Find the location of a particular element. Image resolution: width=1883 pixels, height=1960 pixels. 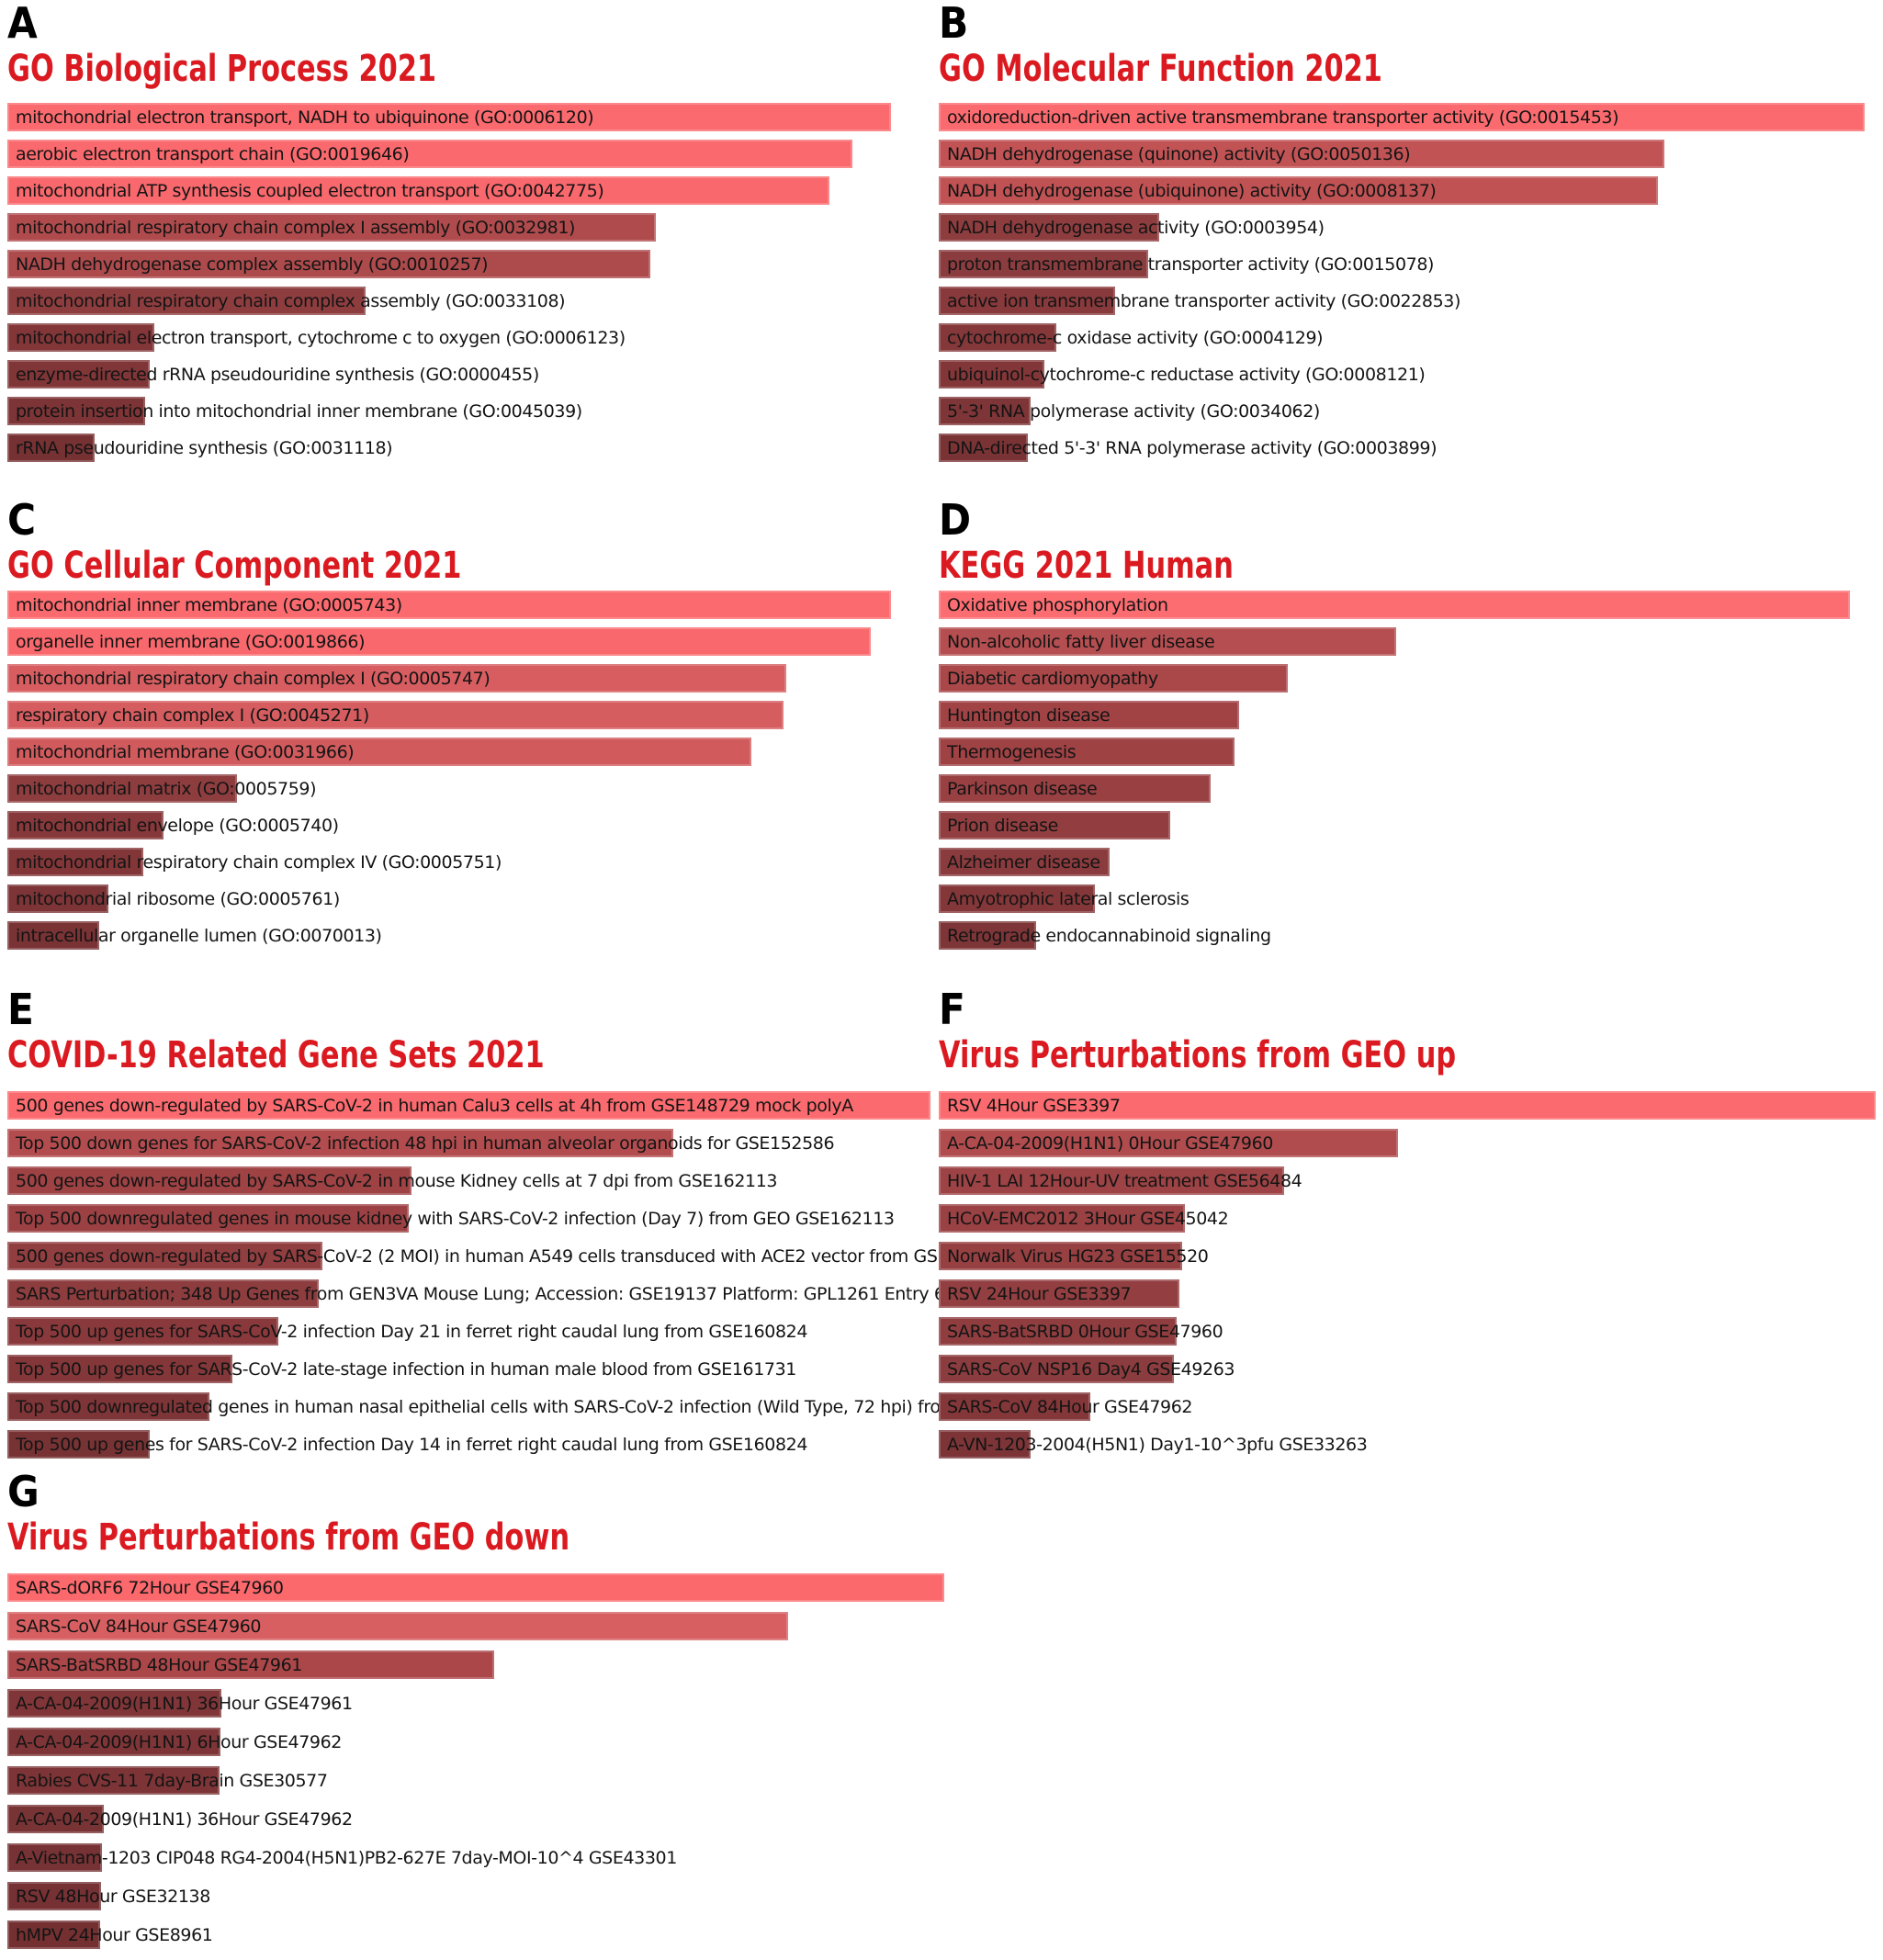

bar-row: organelle inner membrane (GO:0019866) is located at coordinates (473, 641).